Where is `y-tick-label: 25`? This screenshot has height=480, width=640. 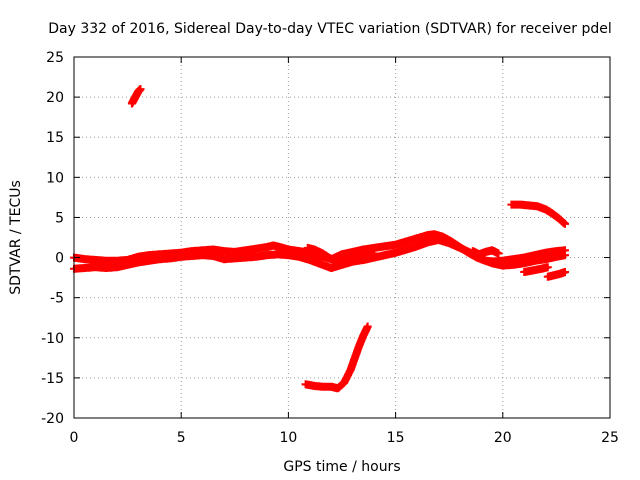
y-tick-label: 25 is located at coordinates (55, 58).